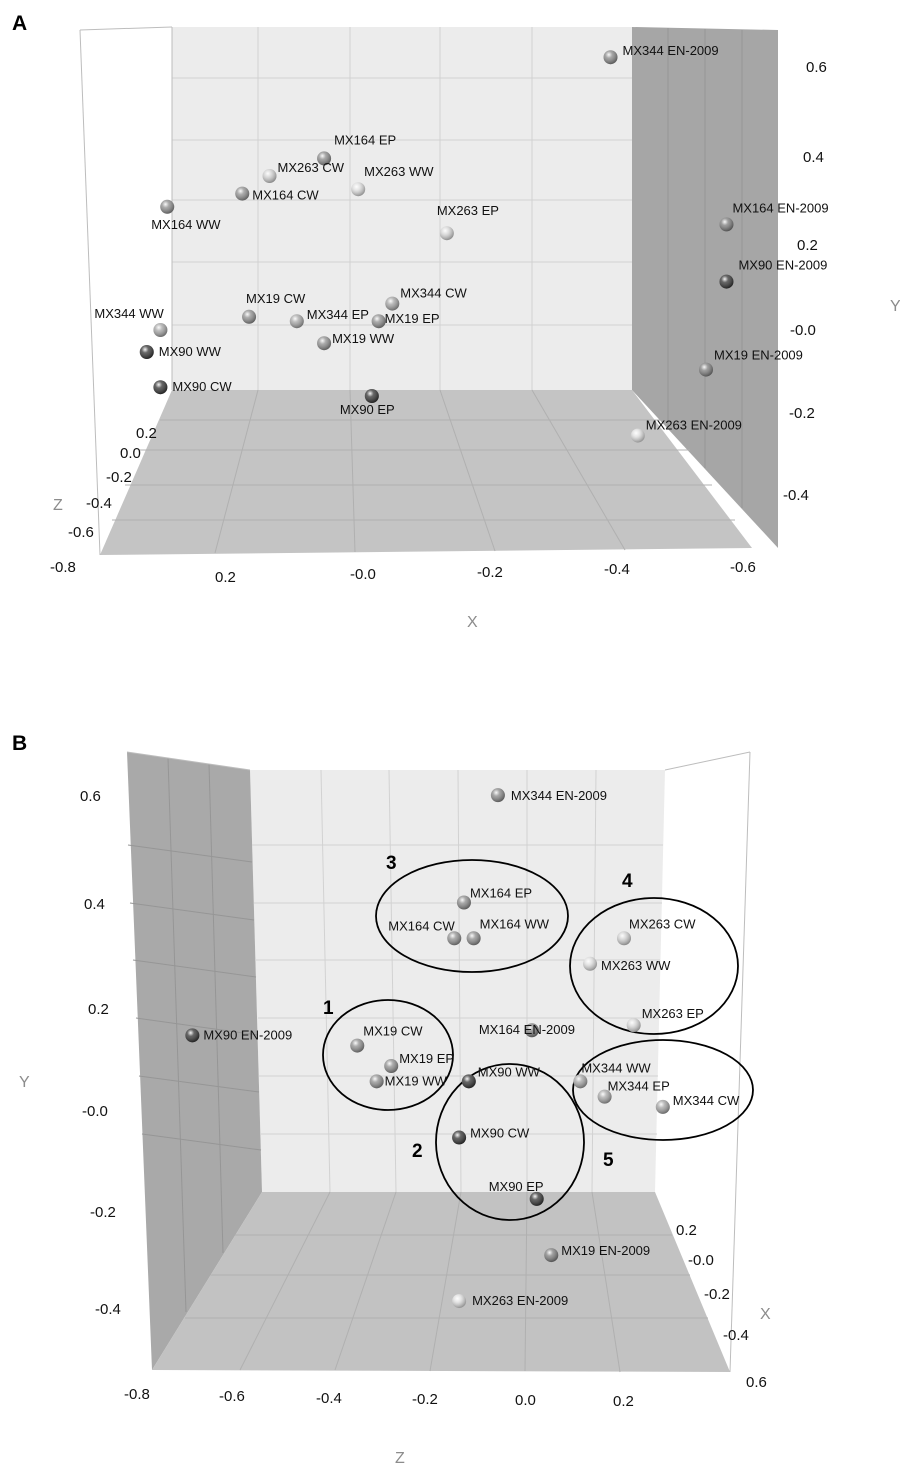 The width and height of the screenshot is (900, 1467). I want to click on panel-b-y-tick: 0.2, so click(98, 1009).